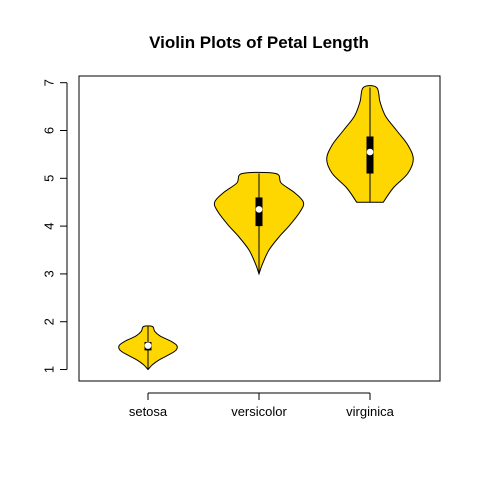  Describe the element at coordinates (48, 273) in the screenshot. I see `y-tick-label: 3` at that location.